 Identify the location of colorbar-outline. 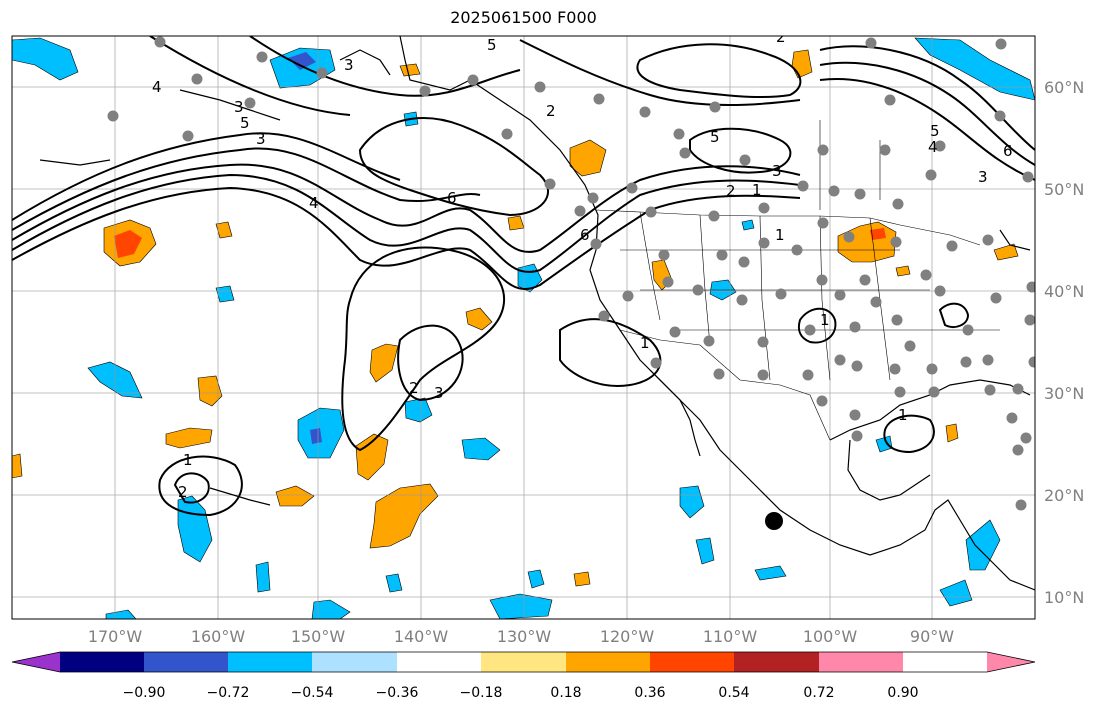
(523, 662).